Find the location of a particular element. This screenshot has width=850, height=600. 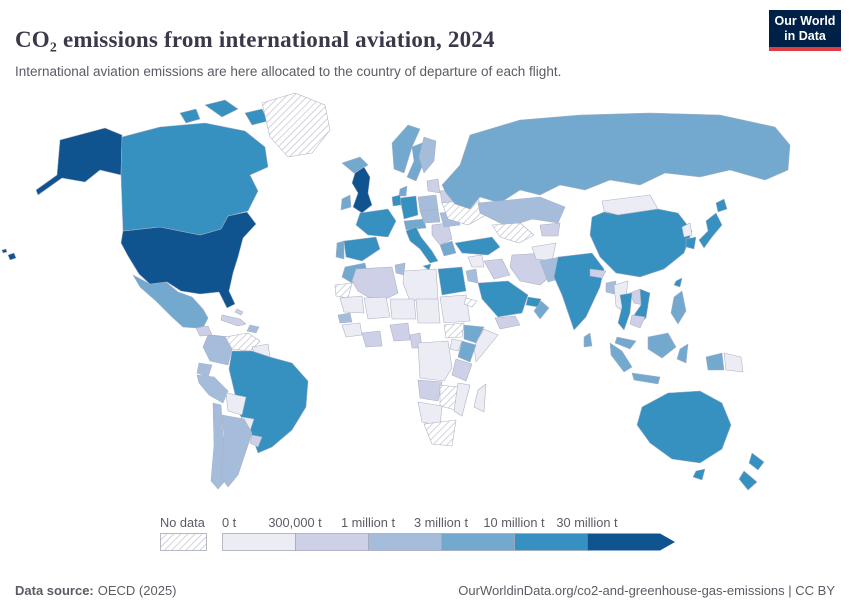

country-colombia is located at coordinates (217, 350).